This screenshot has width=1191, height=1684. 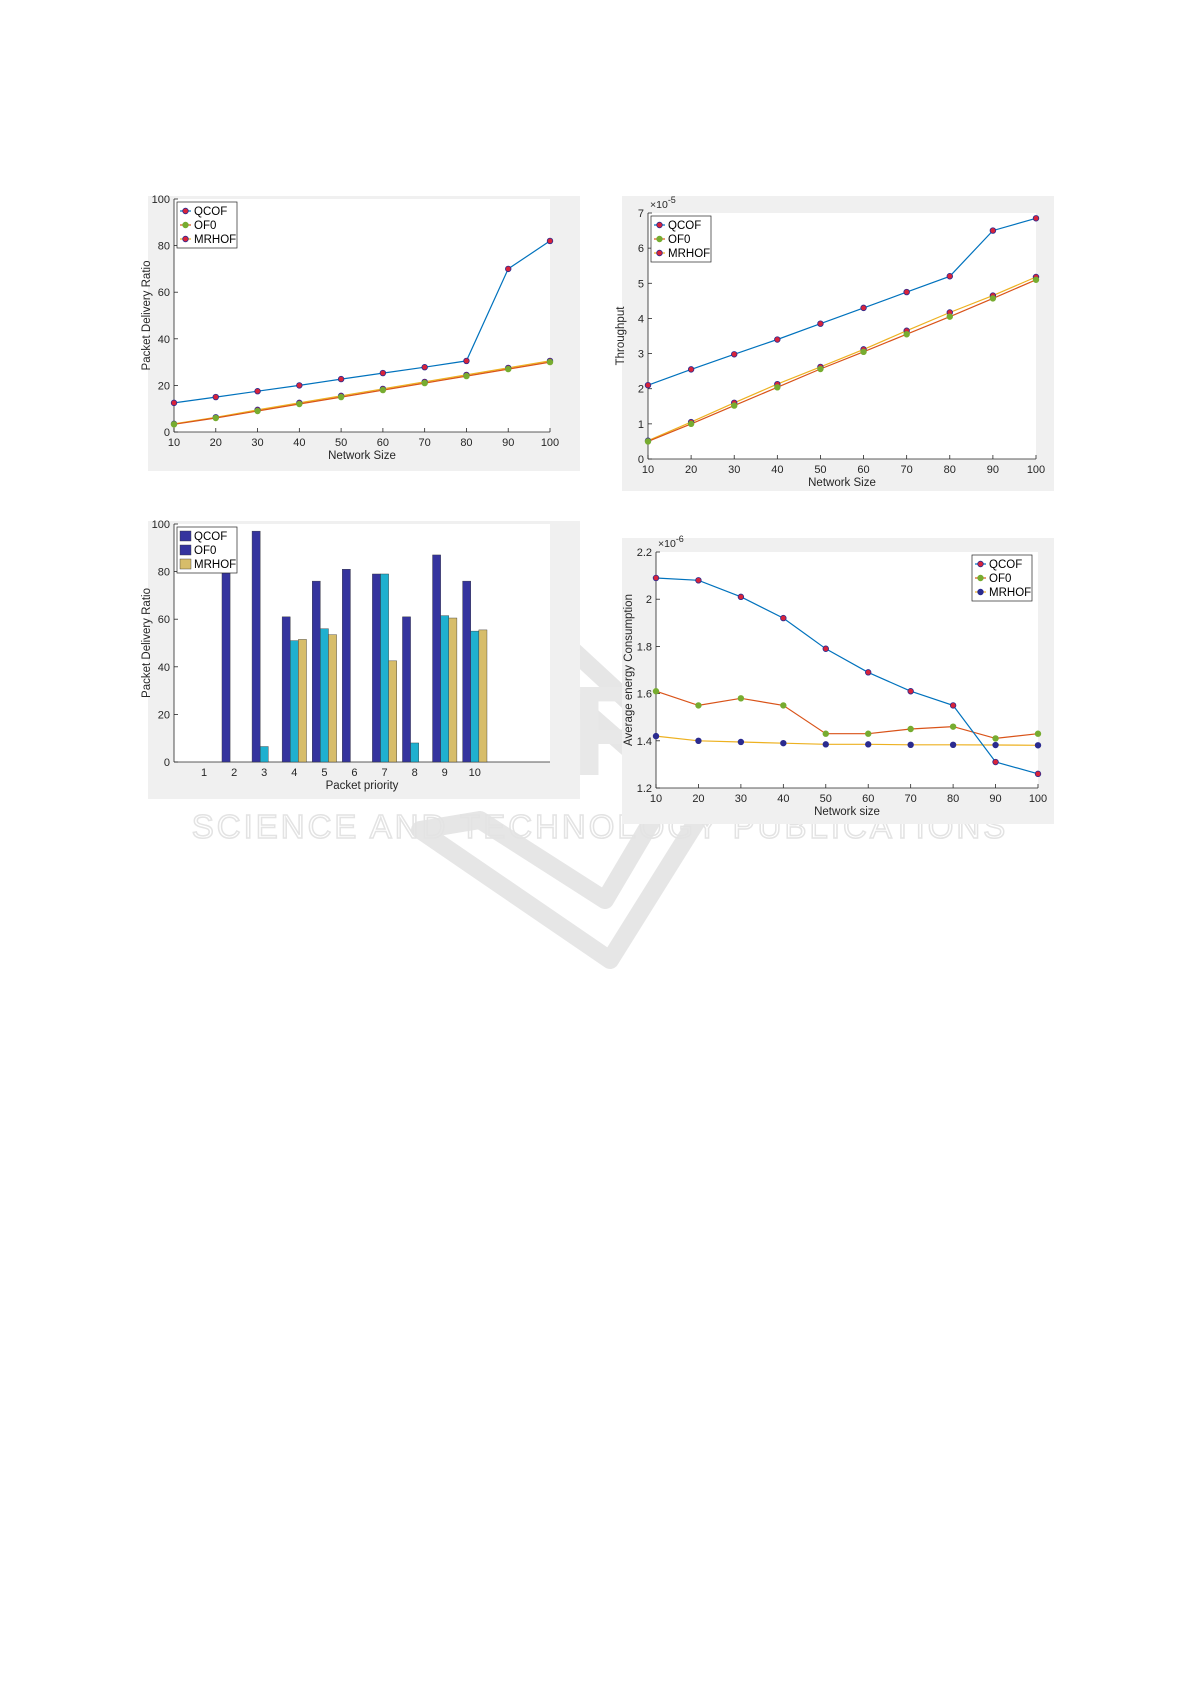 I want to click on y-axis-multiplier: ×10⁻⁶, so click(x=671, y=542).